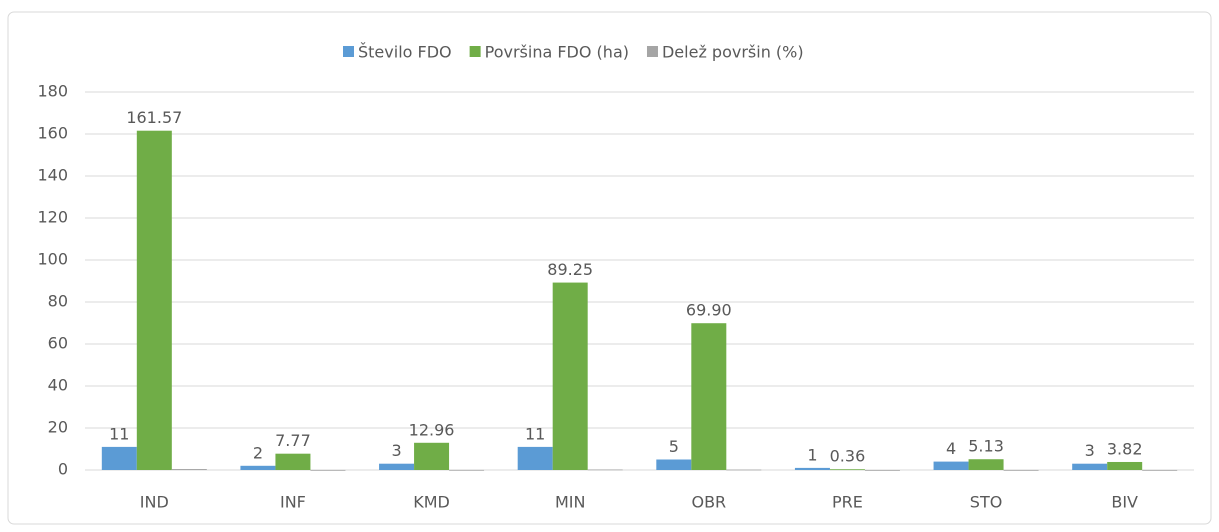  What do you see at coordinates (733, 52) in the screenshot?
I see `legend-label: Delež površin (%)` at bounding box center [733, 52].